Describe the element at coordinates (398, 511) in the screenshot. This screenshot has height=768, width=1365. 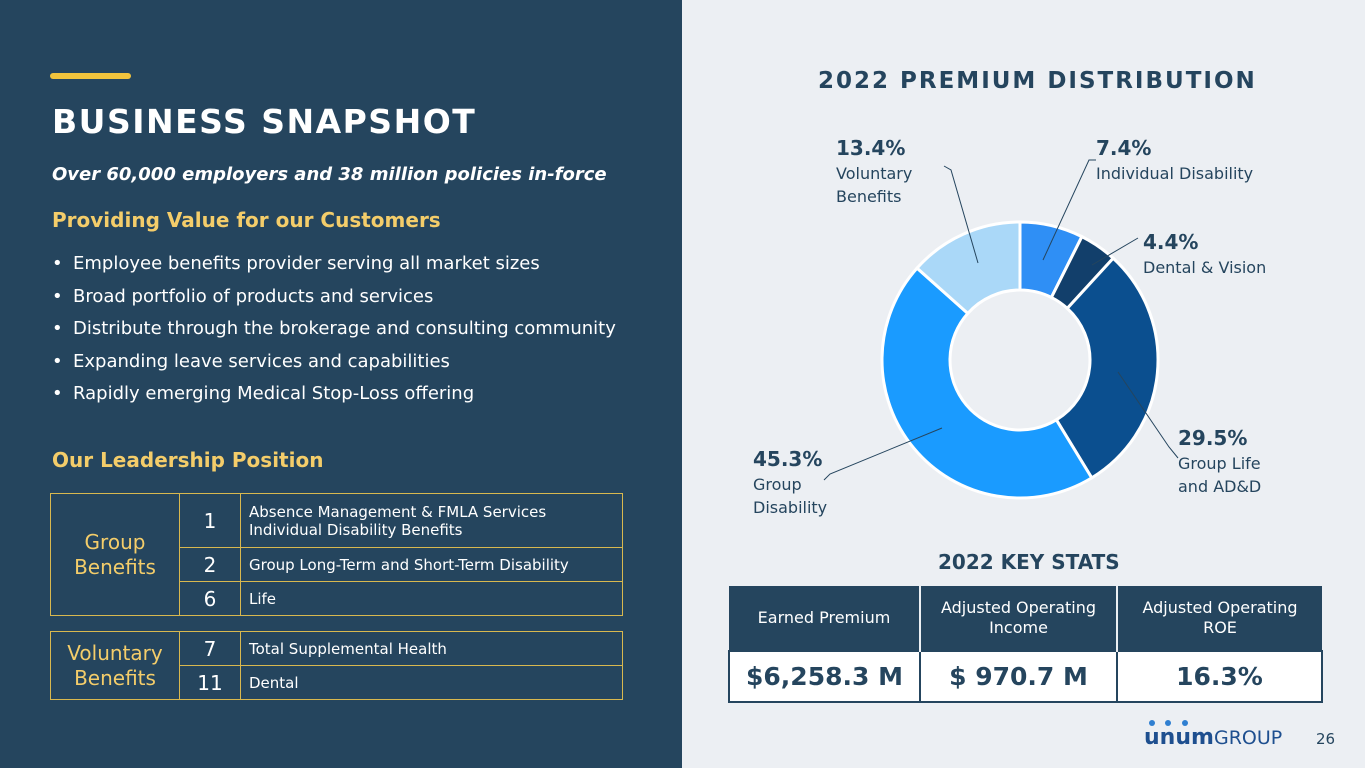
I see `ranking-desc-line: Absence Management & FMLA Services` at that location.